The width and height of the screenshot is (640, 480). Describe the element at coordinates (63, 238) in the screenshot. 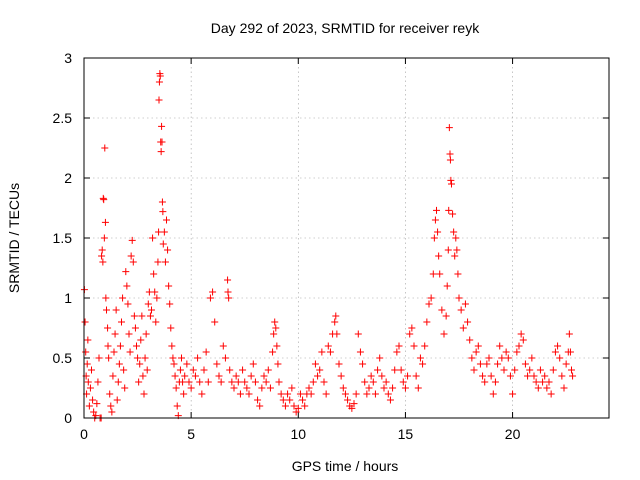

I see `y-tick-label: 1.5` at that location.